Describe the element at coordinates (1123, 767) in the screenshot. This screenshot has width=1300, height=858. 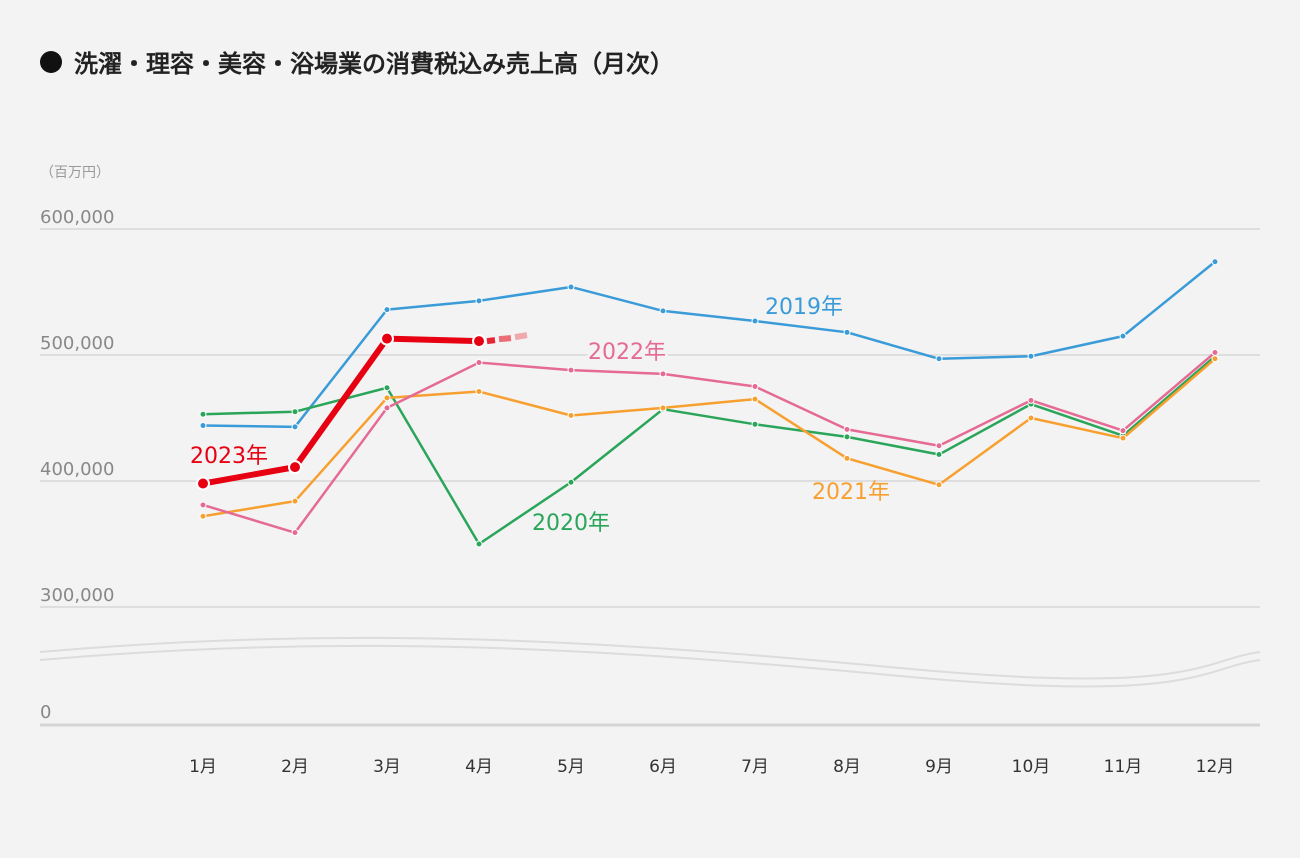
I see `x-tick-label: 11月` at that location.